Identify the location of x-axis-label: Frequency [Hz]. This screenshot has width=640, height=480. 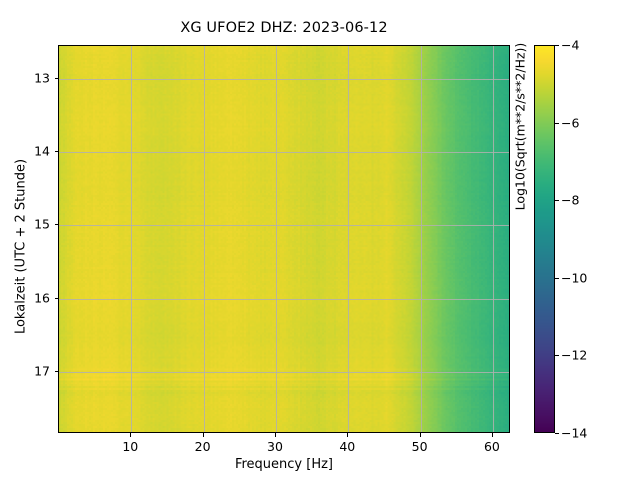
(284, 464).